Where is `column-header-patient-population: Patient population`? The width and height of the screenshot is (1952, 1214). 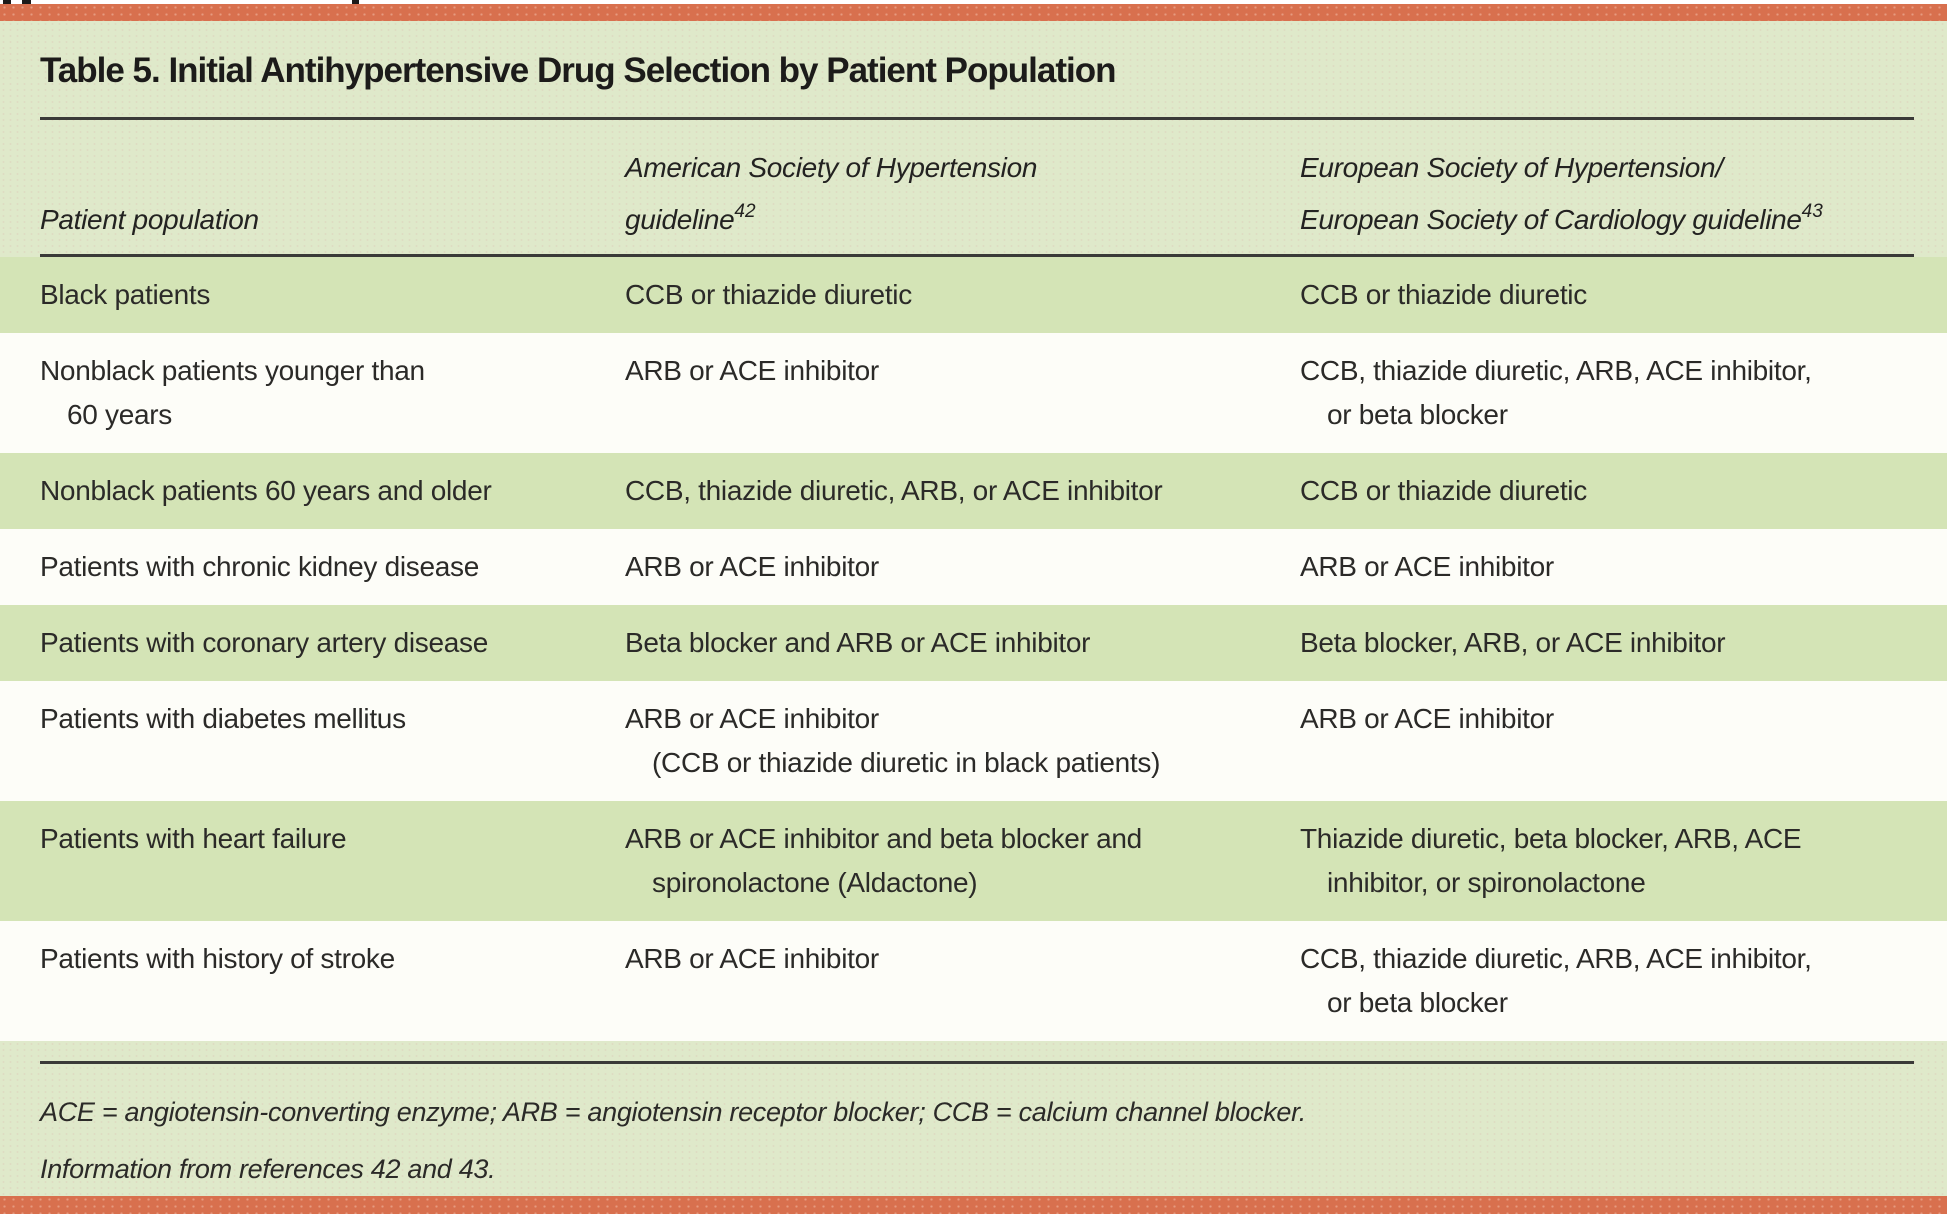 column-header-patient-population: Patient population is located at coordinates (149, 219).